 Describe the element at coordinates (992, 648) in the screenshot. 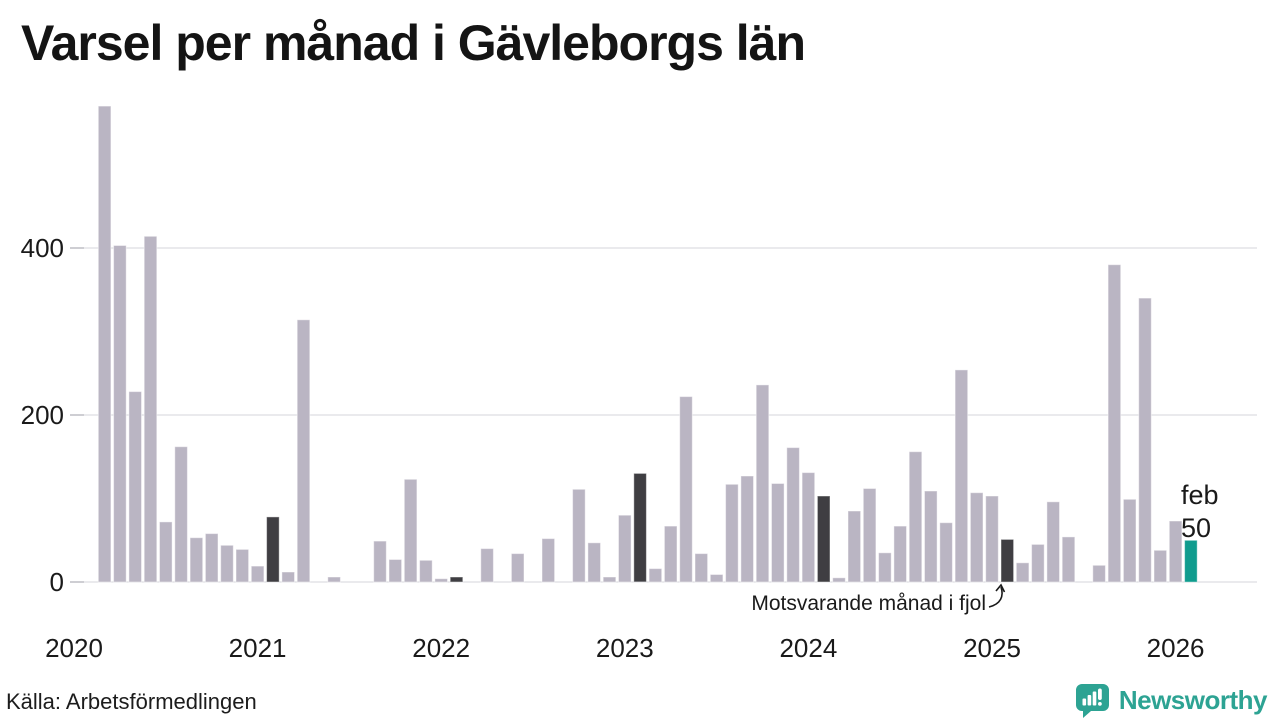

I see `x-axis-label: 2025` at that location.